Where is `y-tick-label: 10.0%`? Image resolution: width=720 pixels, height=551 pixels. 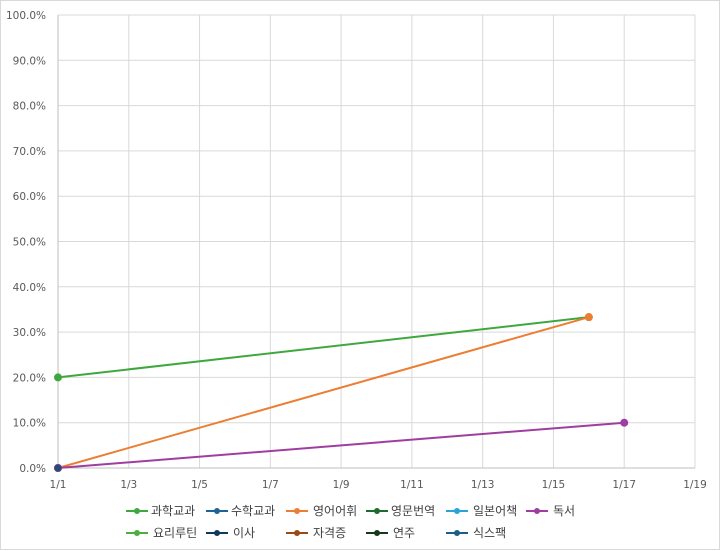 y-tick-label: 10.0% is located at coordinates (29, 424).